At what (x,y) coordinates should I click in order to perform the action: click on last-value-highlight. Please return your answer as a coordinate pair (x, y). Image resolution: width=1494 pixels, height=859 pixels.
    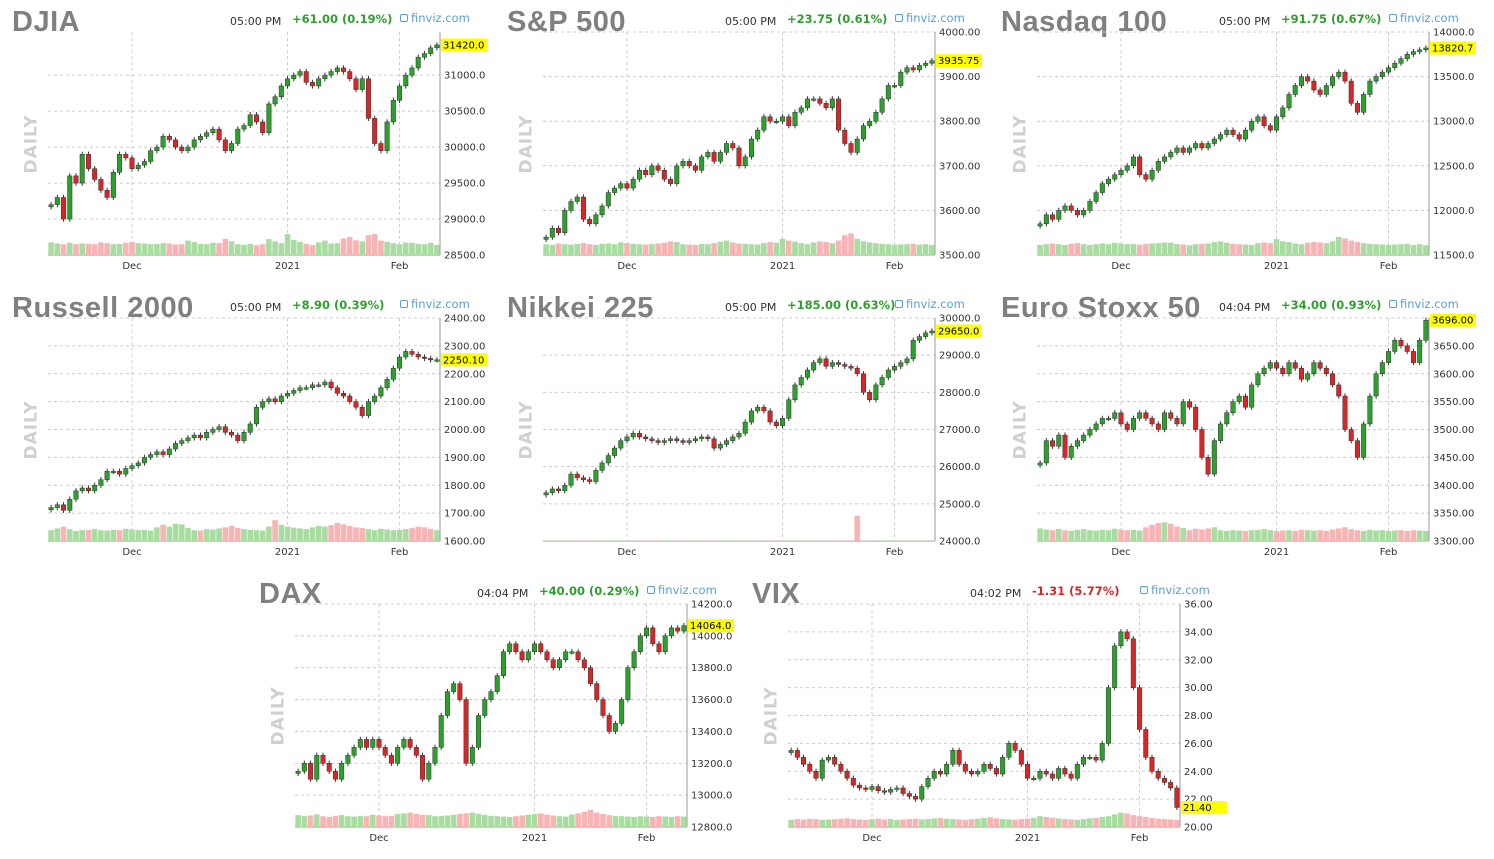
    Looking at the image, I should click on (711, 626).